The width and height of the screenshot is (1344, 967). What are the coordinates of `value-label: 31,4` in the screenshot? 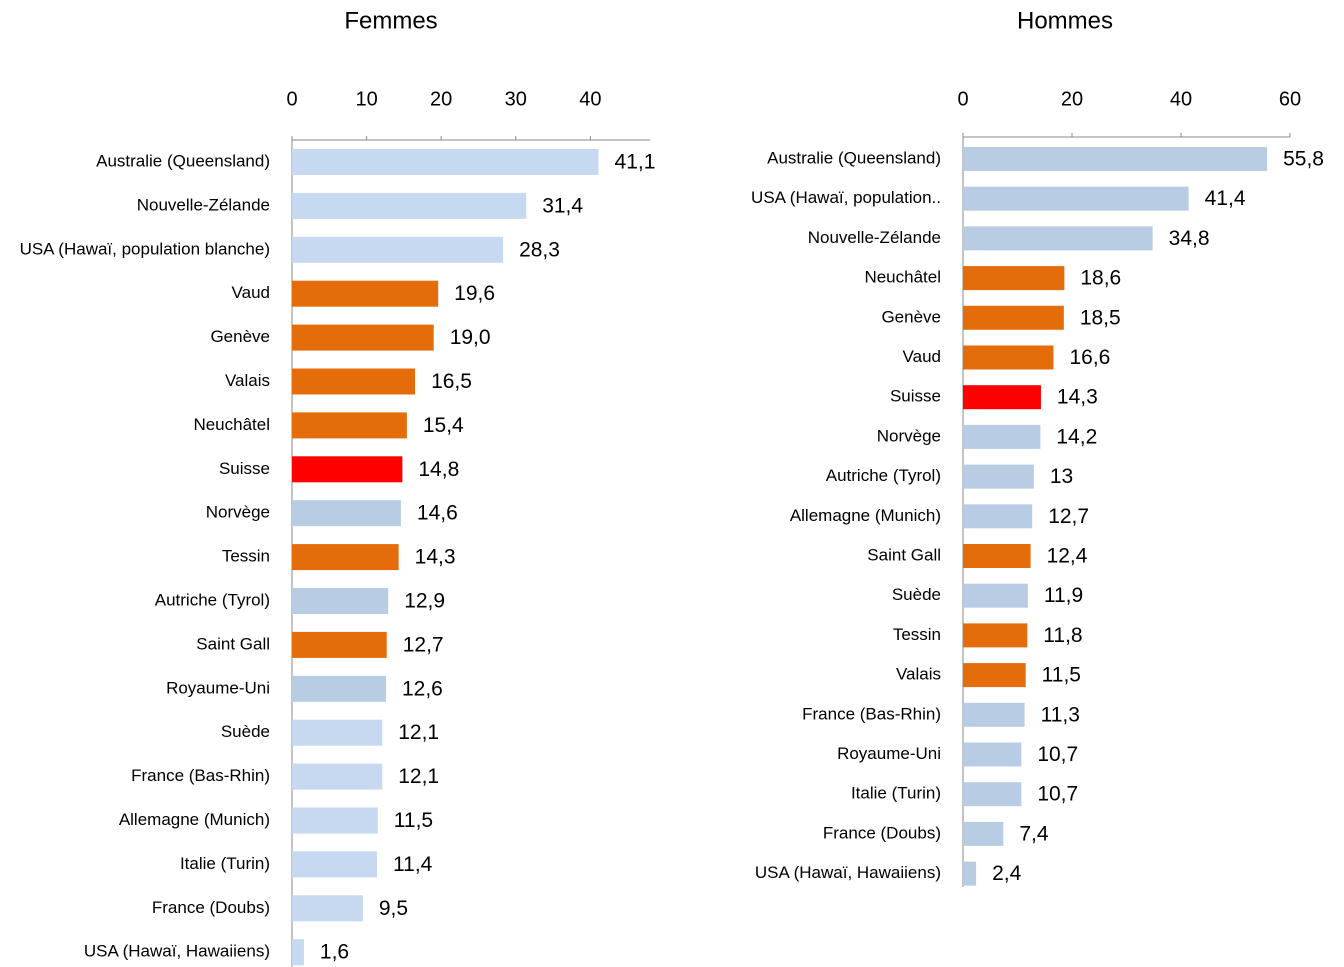 It's located at (562, 205).